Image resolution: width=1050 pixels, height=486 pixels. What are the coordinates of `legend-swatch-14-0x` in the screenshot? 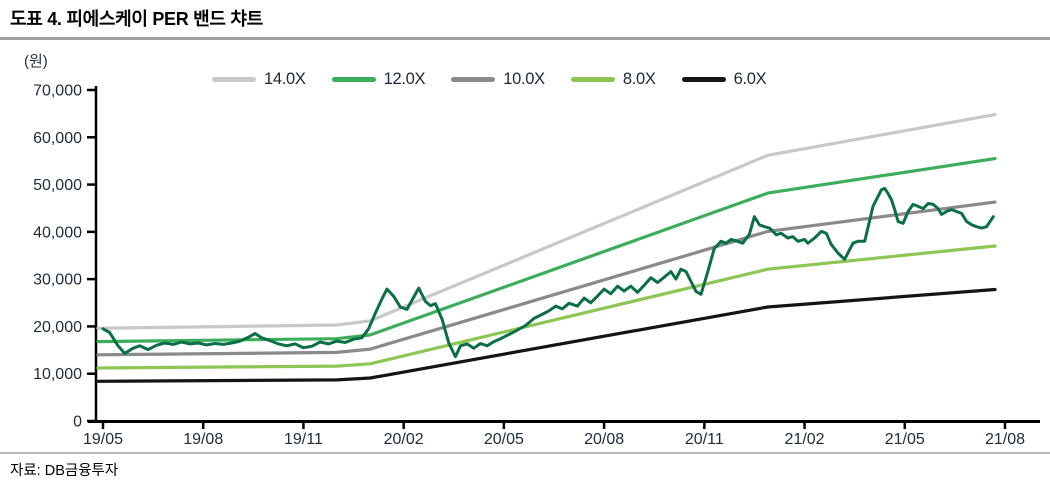 It's located at (234, 79).